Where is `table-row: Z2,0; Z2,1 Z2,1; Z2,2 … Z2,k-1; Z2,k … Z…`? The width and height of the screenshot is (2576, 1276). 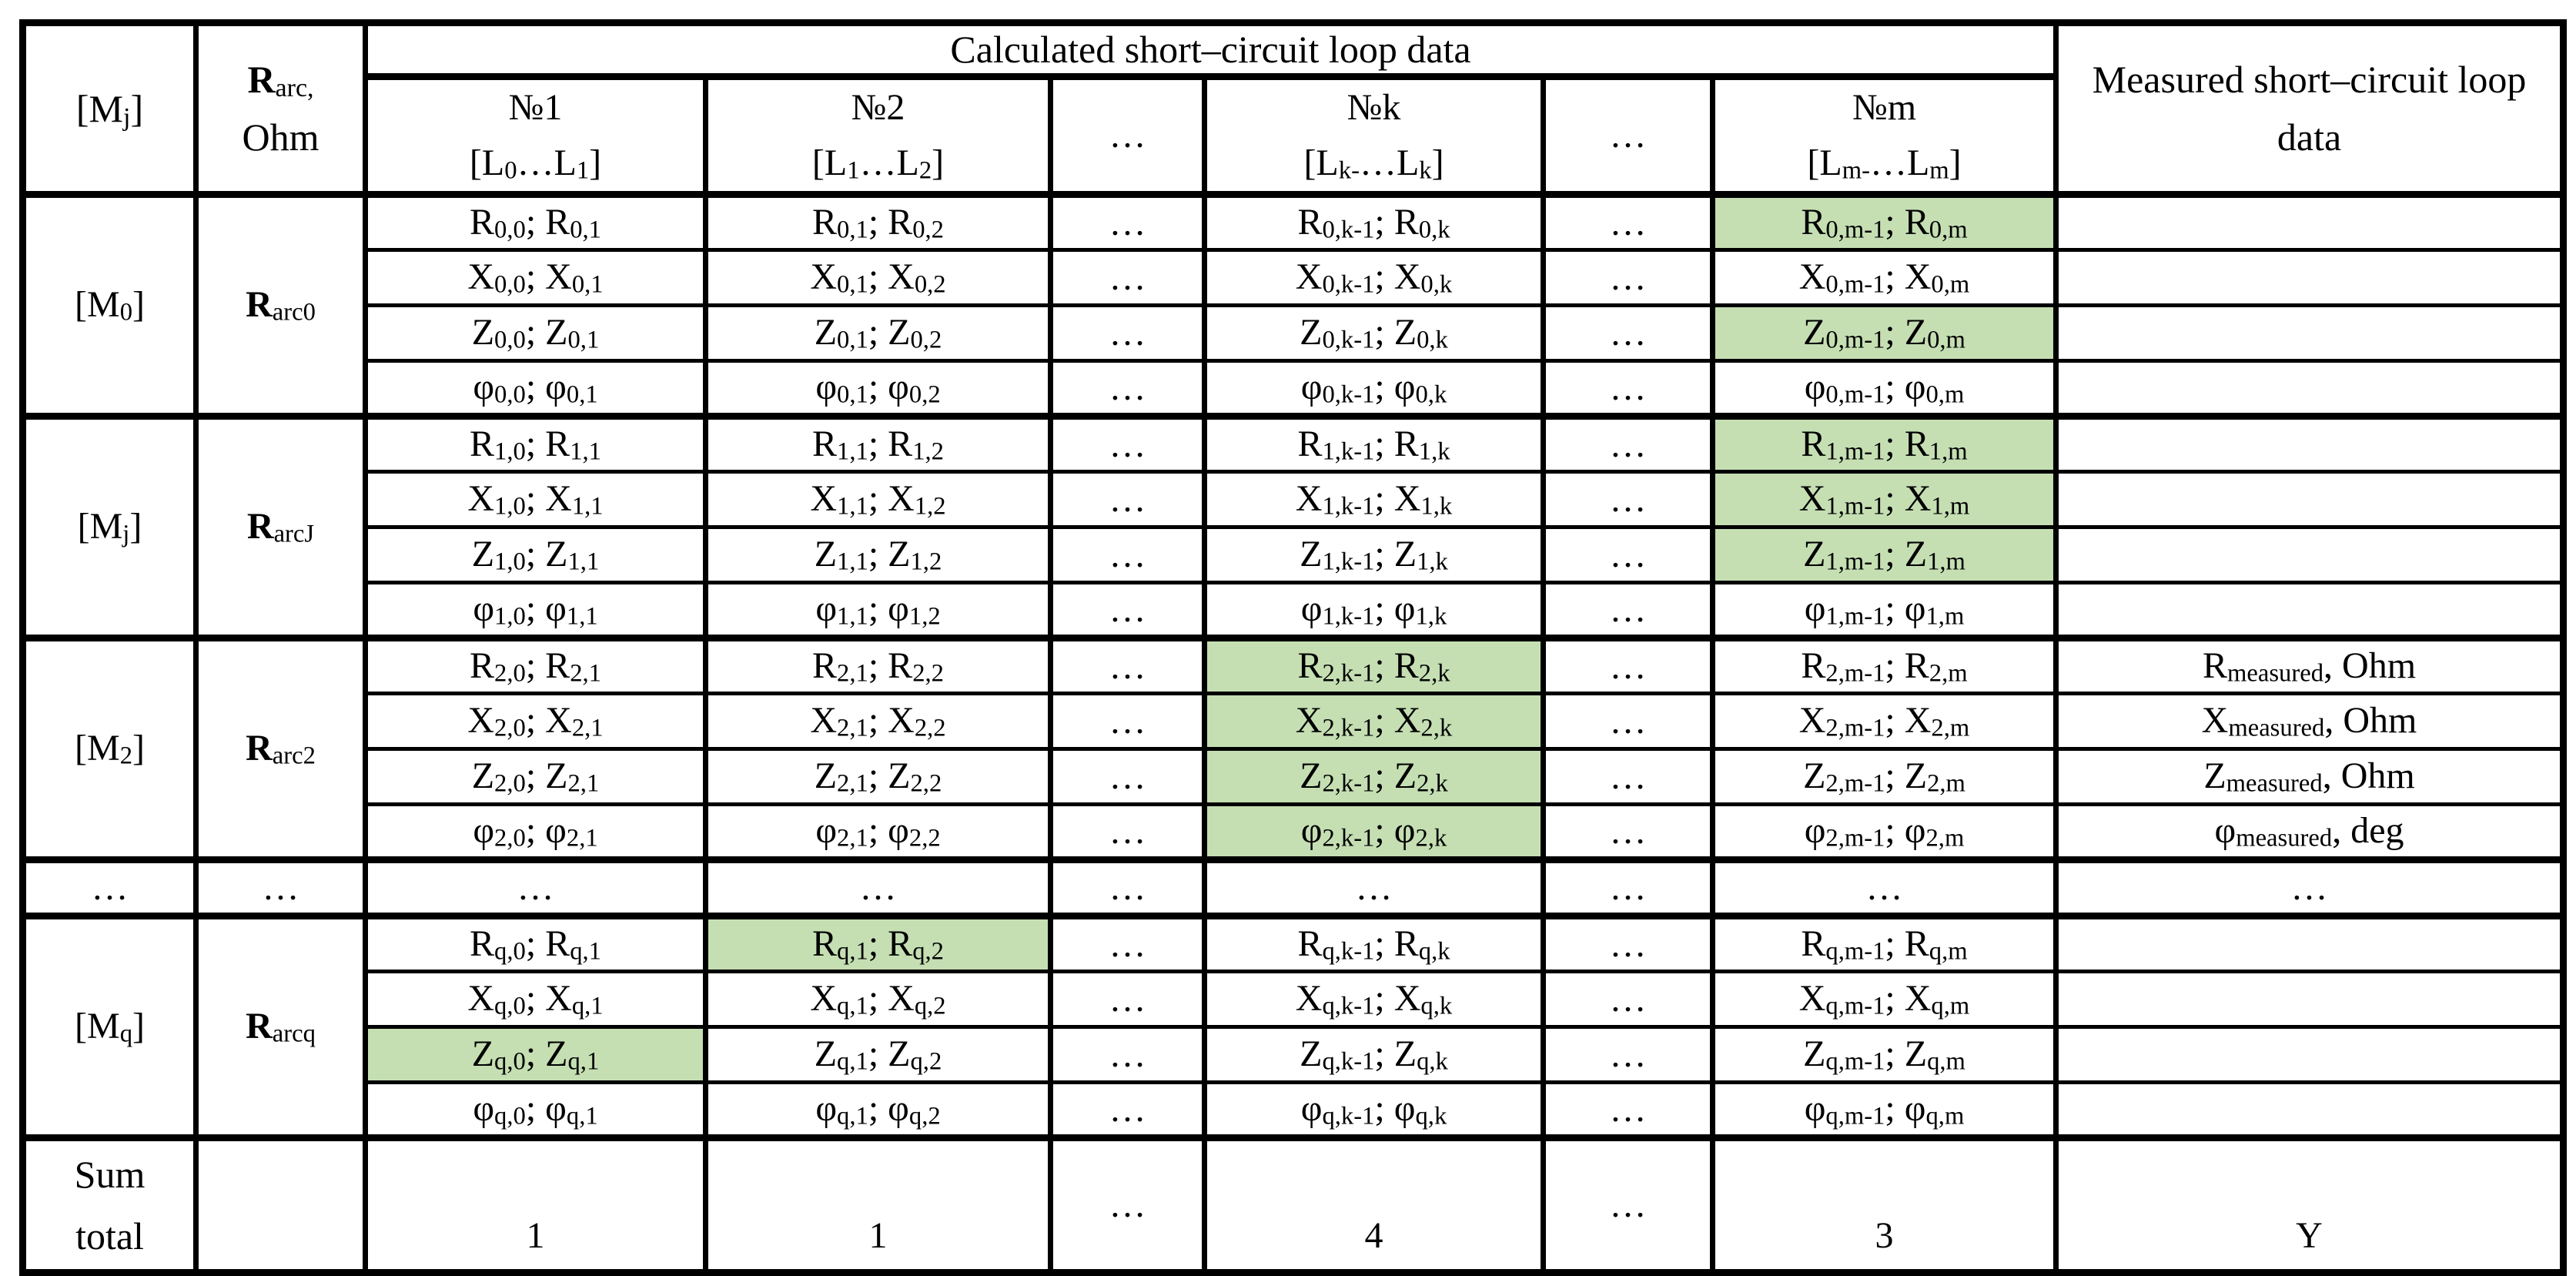
table-row: Z2,0; Z2,1 Z2,1; Z2,2 … Z2,k-1; Z2,k … Z… is located at coordinates (1295, 776).